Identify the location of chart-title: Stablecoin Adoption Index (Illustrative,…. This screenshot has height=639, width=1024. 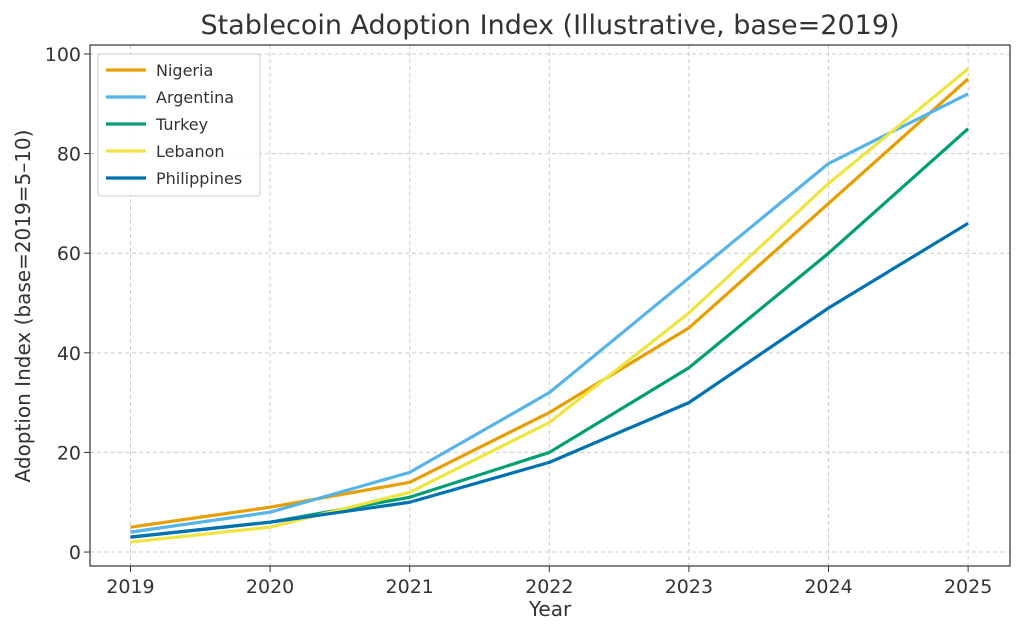
(549, 25).